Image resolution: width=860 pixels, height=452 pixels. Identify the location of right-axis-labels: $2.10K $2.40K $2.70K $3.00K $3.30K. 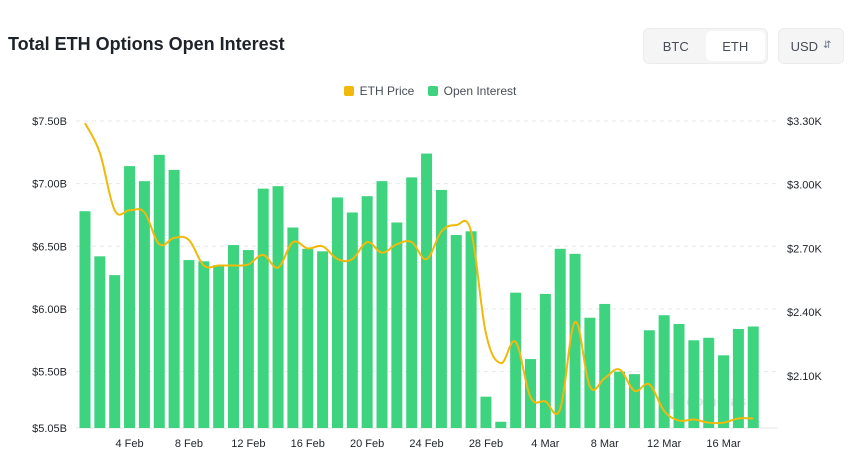
(805, 249).